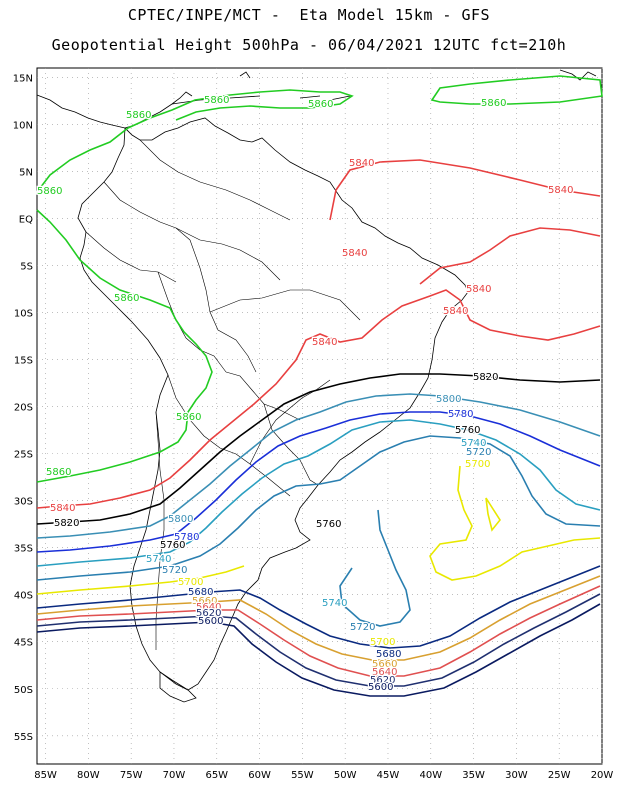 The width and height of the screenshot is (618, 800). Describe the element at coordinates (216, 775) in the screenshot. I see `lon-tick-label: 65W` at that location.